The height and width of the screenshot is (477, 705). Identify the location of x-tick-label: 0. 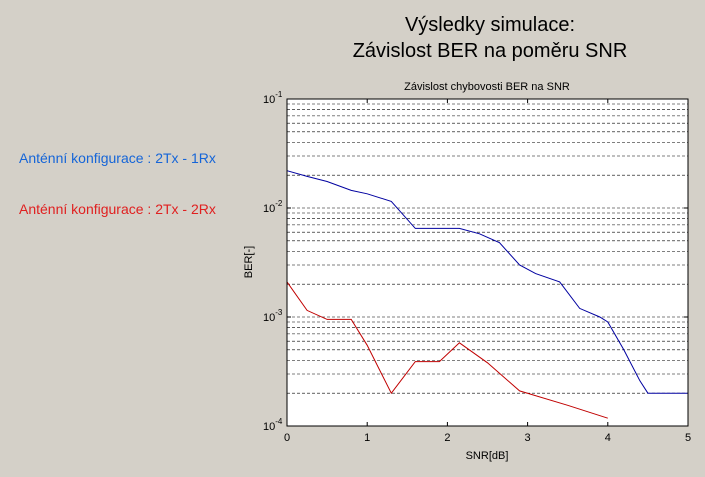
(287, 438).